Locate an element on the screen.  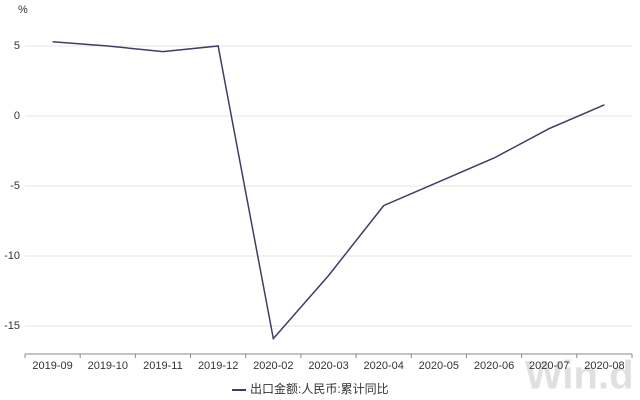
y-tick-label: 0 is located at coordinates (17, 116).